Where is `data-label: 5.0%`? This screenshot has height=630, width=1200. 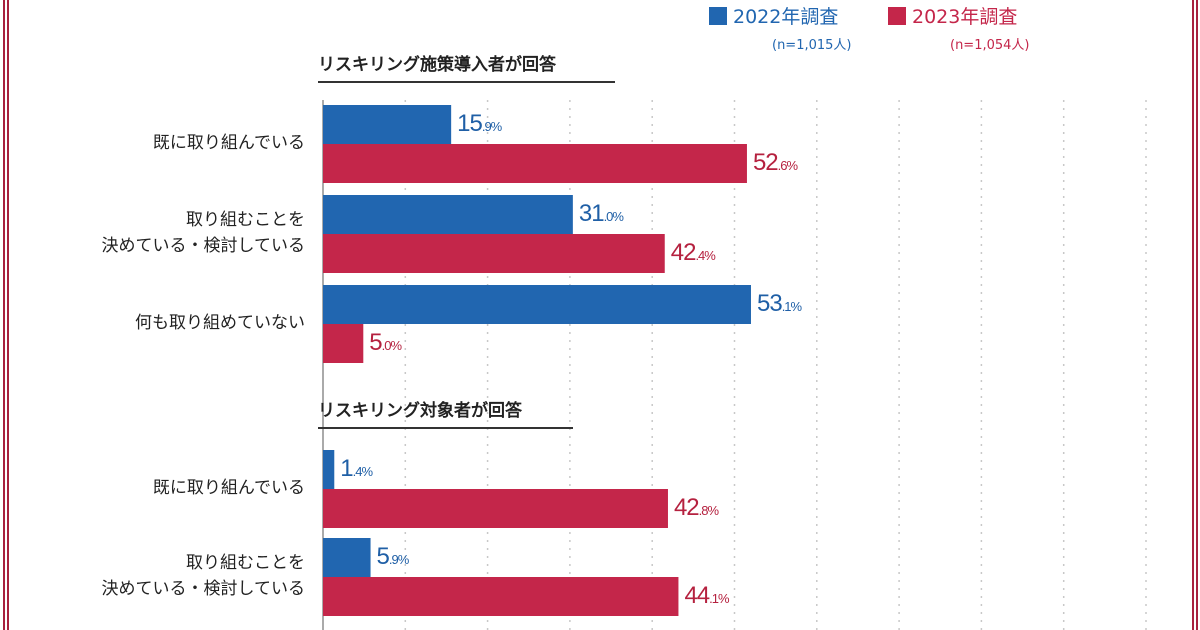
data-label: 5.0% is located at coordinates (385, 342).